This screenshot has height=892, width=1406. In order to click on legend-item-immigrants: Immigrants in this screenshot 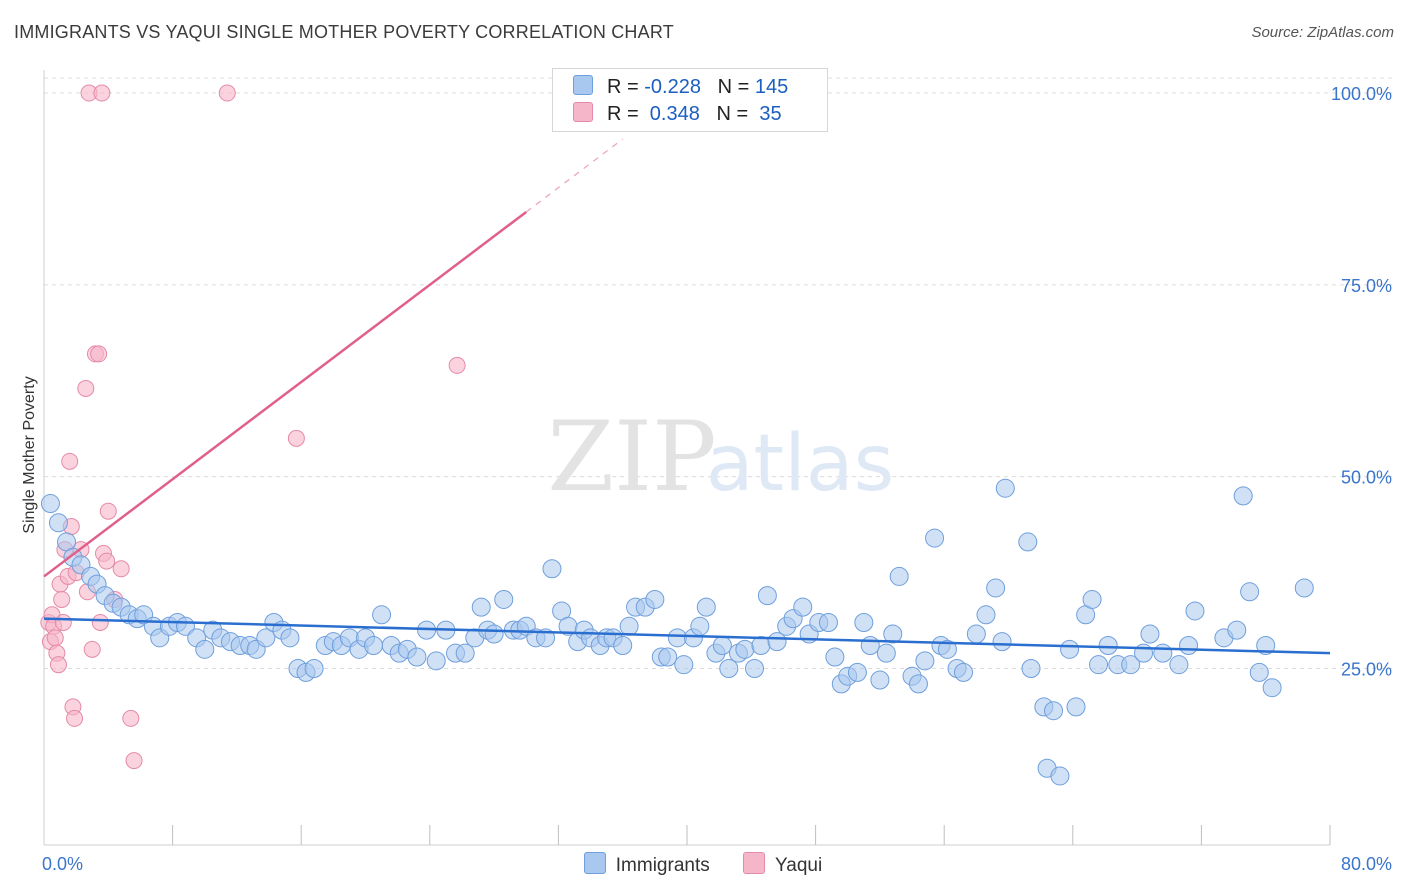, I will do `click(646, 864)`.